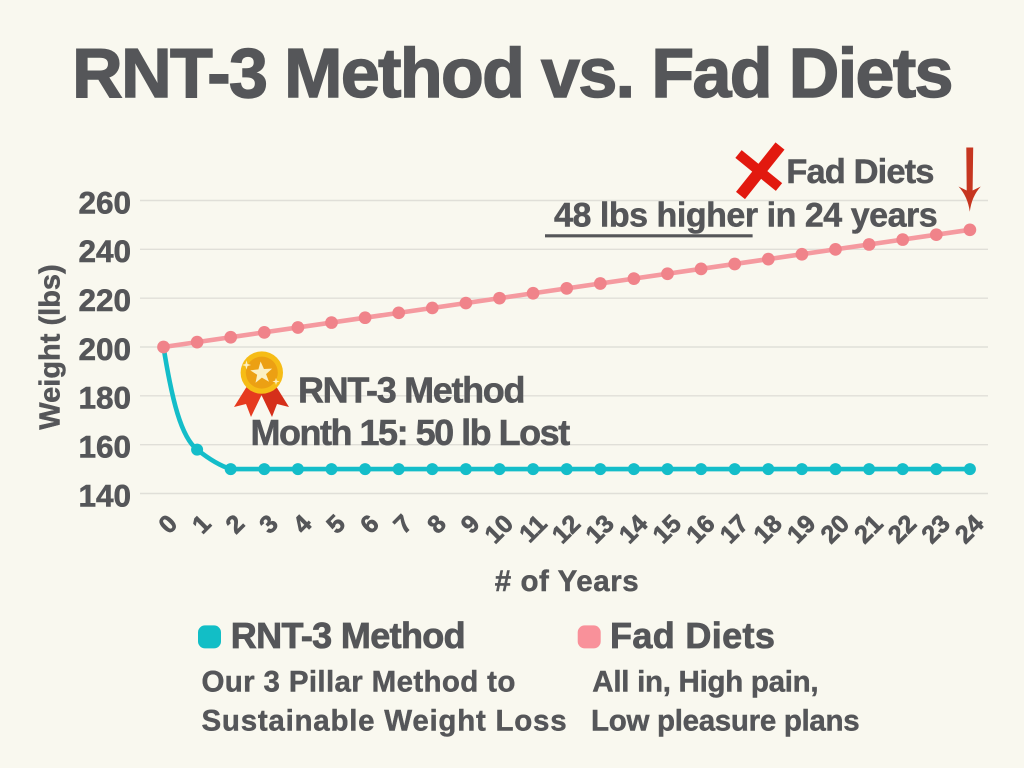 This screenshot has height=768, width=1024. I want to click on svg-text: 260, so click(104, 202).